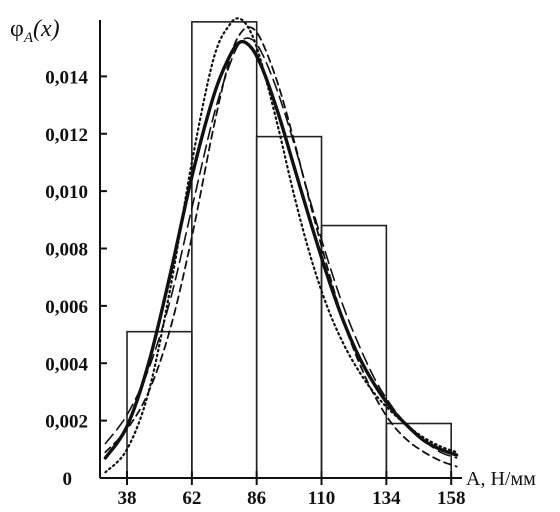 The height and width of the screenshot is (512, 560). I want to click on x-ticks: 38 62 86 110 134 158, so click(292, 490).